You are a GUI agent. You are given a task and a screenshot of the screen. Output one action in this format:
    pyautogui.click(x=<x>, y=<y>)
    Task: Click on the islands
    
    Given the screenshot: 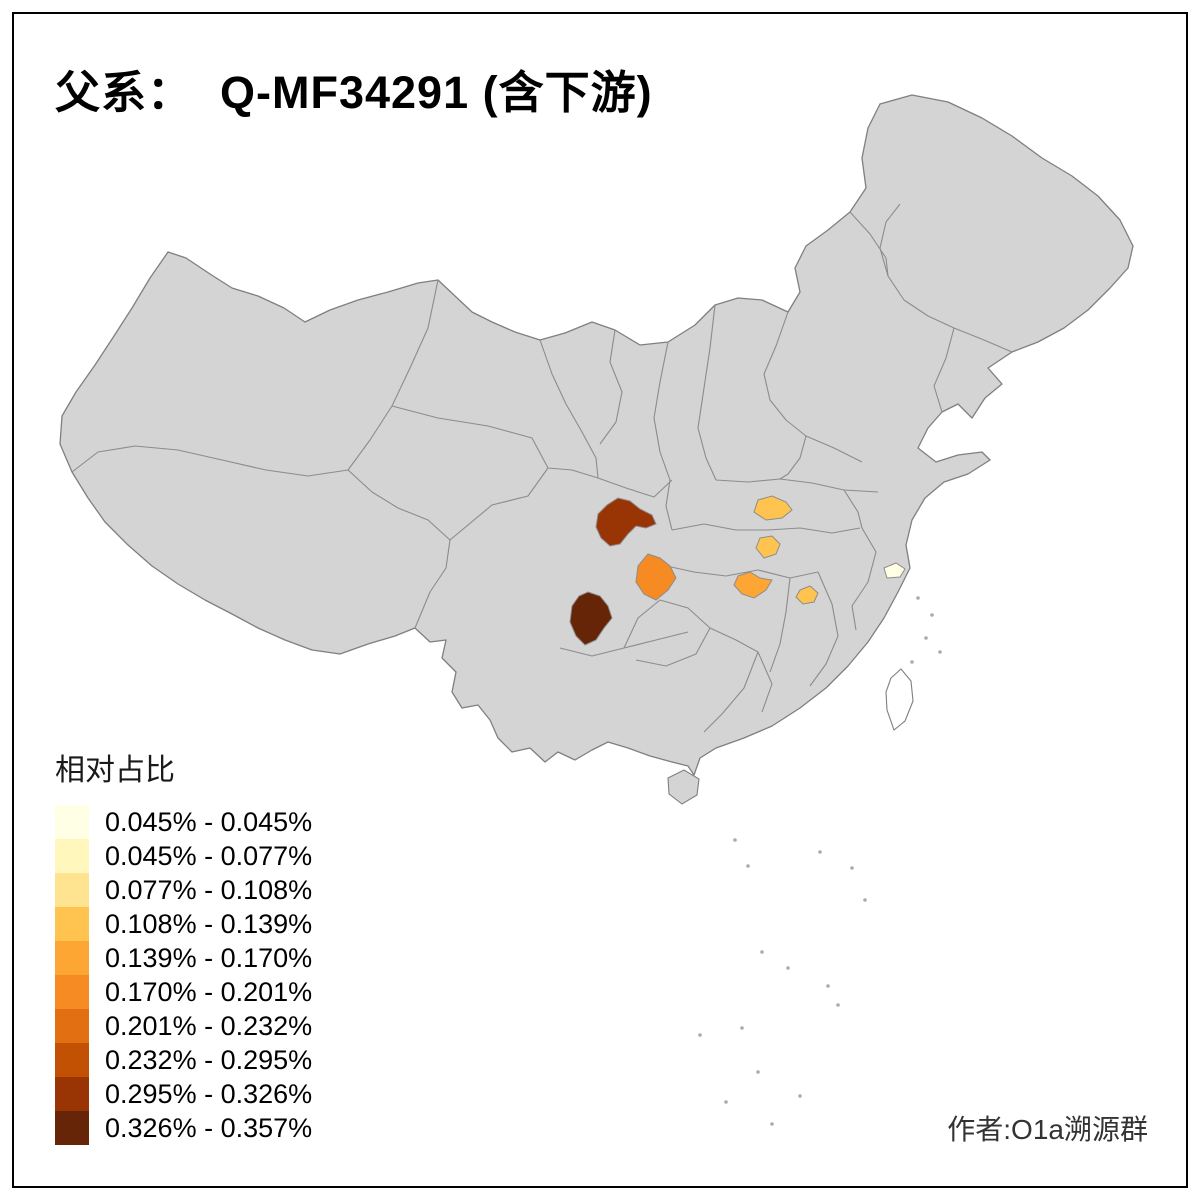 What is the action you would take?
    pyautogui.click(x=804, y=861)
    